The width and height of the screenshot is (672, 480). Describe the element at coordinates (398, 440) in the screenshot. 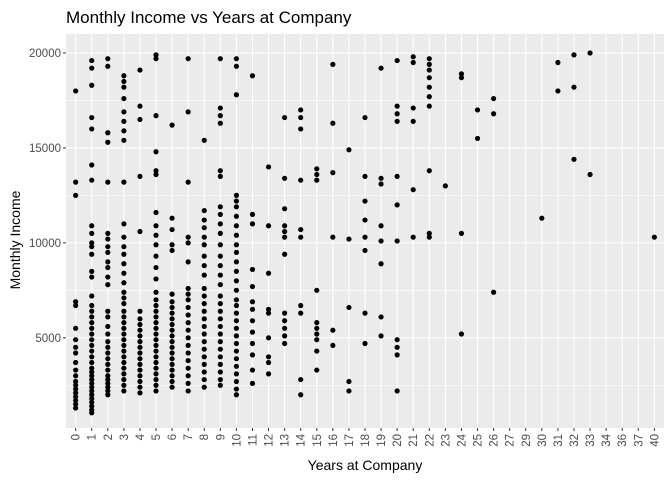

I see `x-tick-label: 20` at that location.